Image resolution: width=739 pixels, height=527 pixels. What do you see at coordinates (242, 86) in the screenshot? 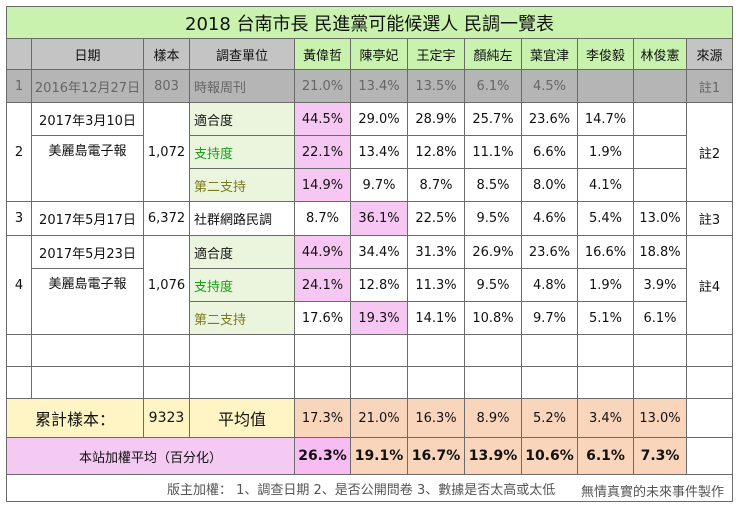
I see `row-org: 時報周刊` at bounding box center [242, 86].